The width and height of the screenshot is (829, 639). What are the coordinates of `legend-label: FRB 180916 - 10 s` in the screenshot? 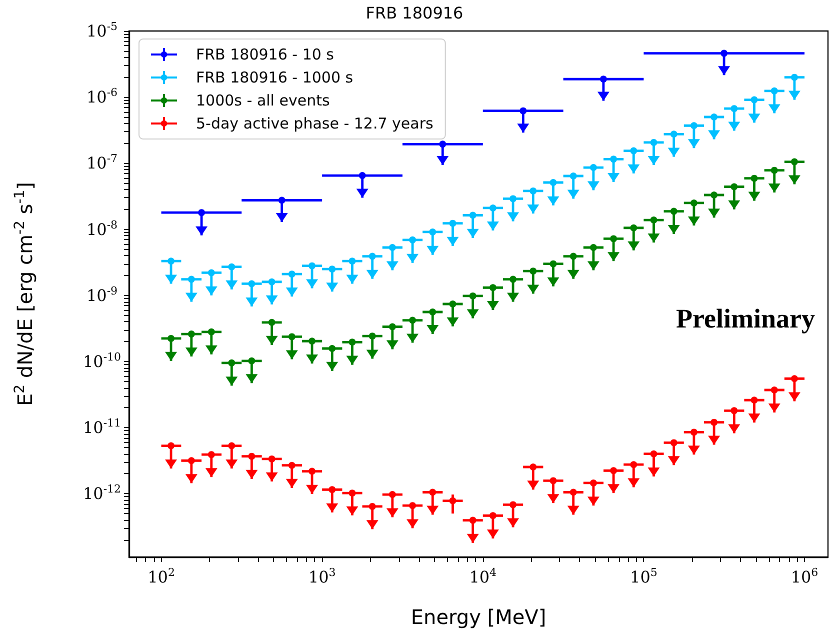 It's located at (265, 55).